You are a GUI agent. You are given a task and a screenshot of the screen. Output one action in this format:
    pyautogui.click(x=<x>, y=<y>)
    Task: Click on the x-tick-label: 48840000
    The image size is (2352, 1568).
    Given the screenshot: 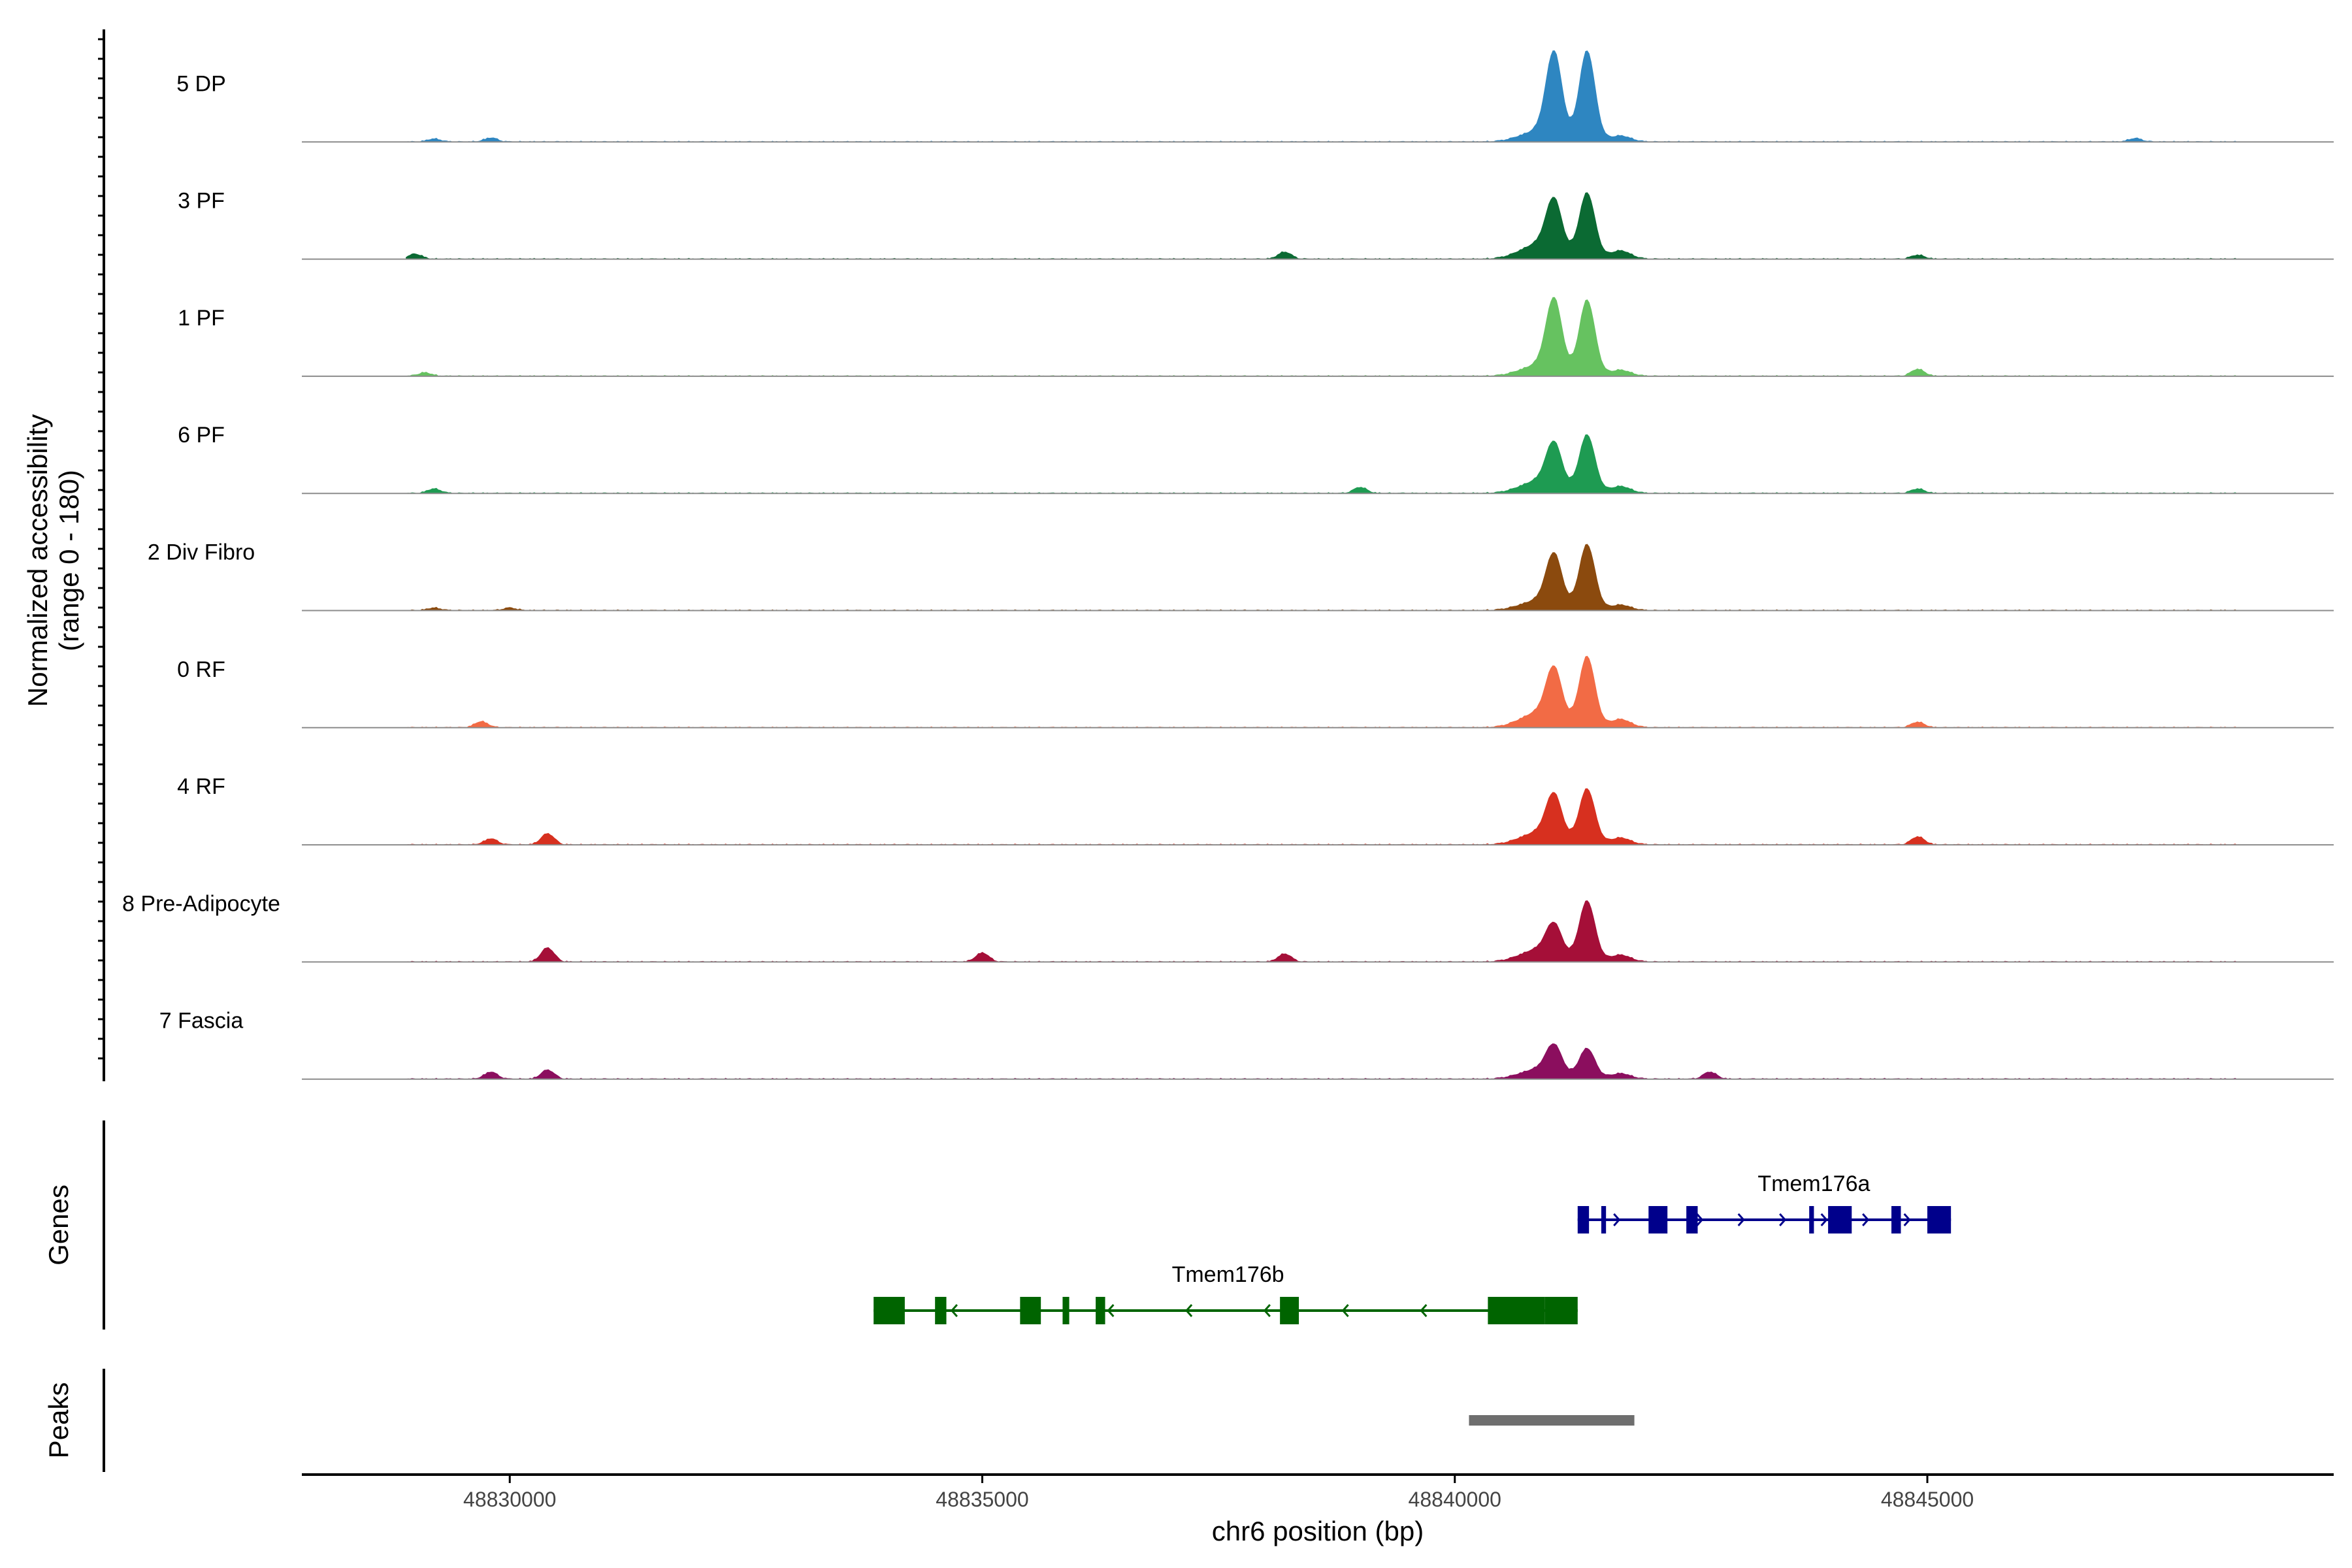 What is the action you would take?
    pyautogui.click(x=1455, y=1499)
    